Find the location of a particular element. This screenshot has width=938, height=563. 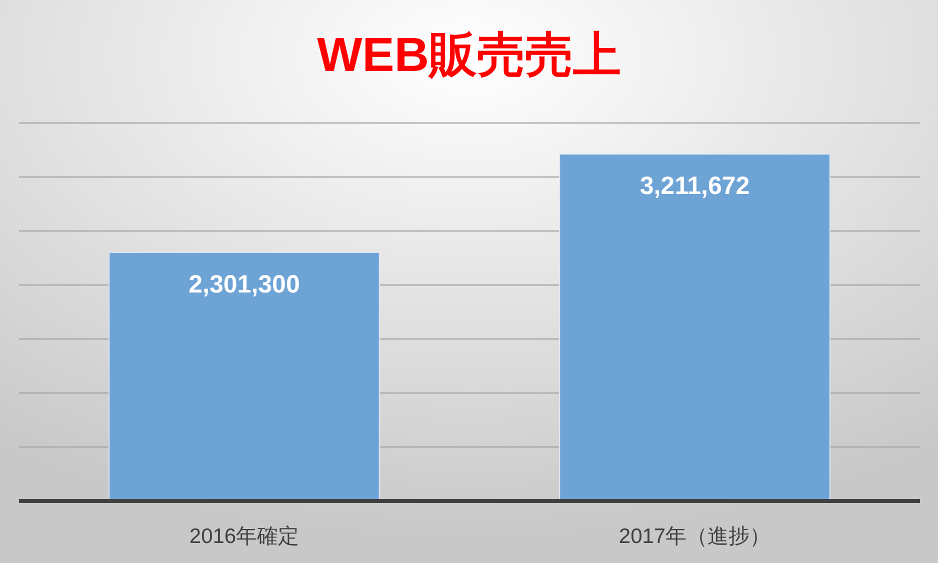

x-tick-label: 2016年確定 is located at coordinates (244, 536).